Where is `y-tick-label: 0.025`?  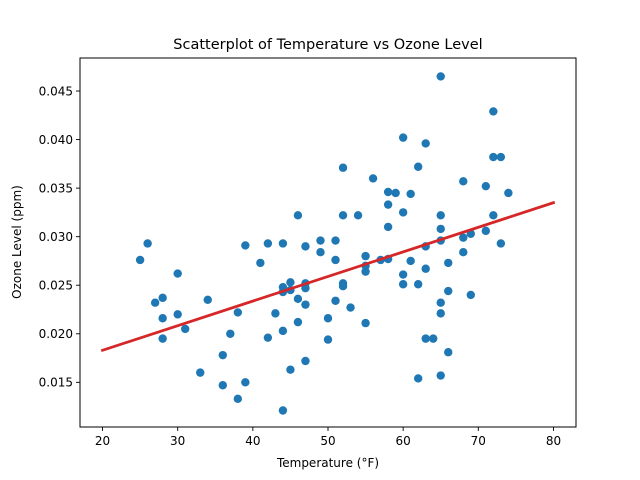 y-tick-label: 0.025 is located at coordinates (56, 286).